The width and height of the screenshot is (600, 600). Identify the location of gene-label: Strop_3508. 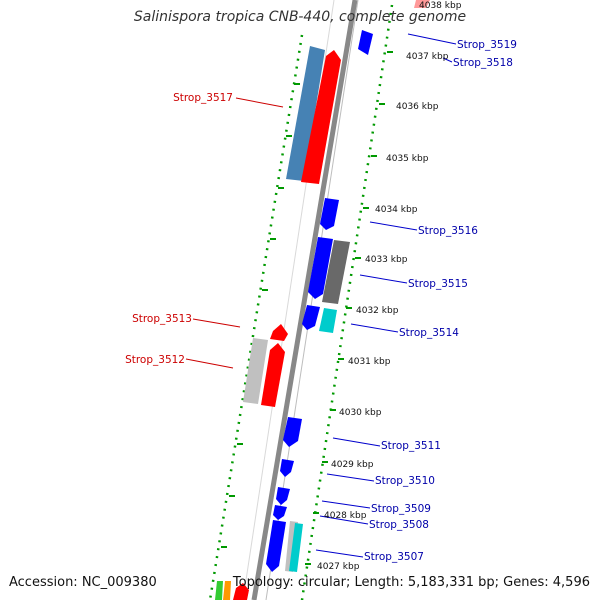
(399, 525).